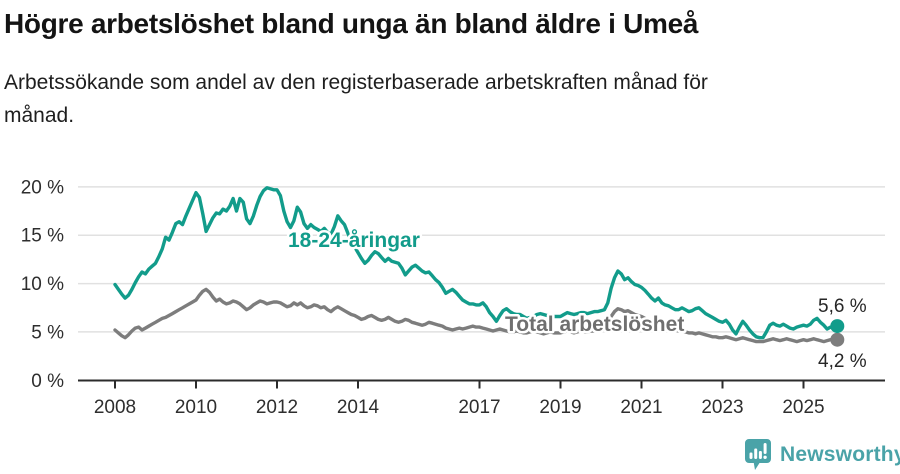  Describe the element at coordinates (196, 407) in the screenshot. I see `x-axis-label-2010: 2010` at that location.